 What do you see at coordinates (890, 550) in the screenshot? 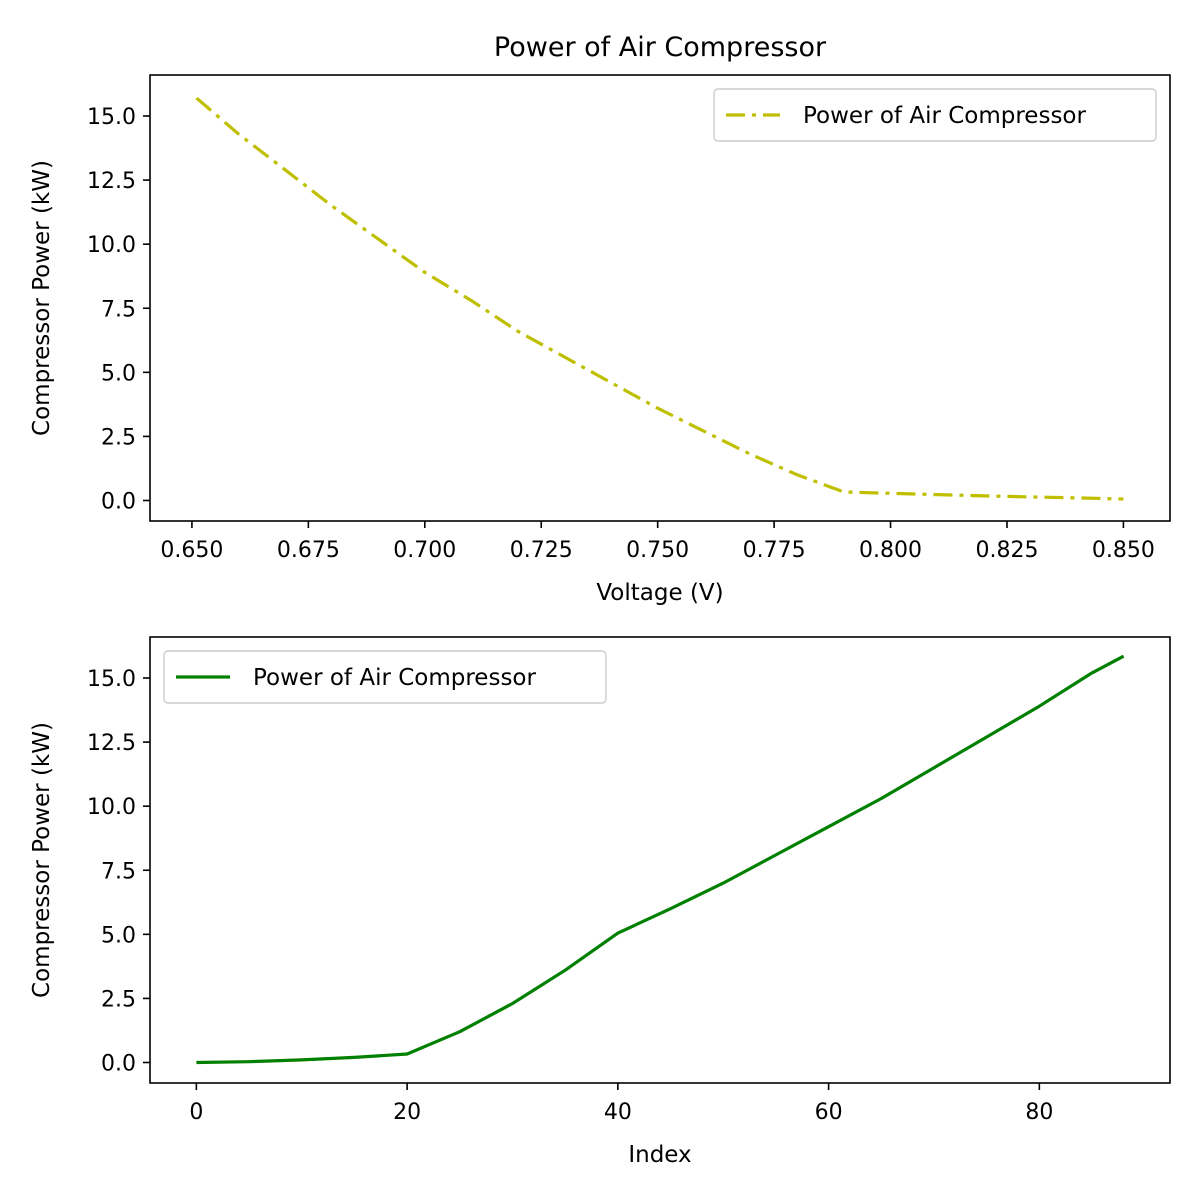
I see `x-tick-label: 0.800` at bounding box center [890, 550].